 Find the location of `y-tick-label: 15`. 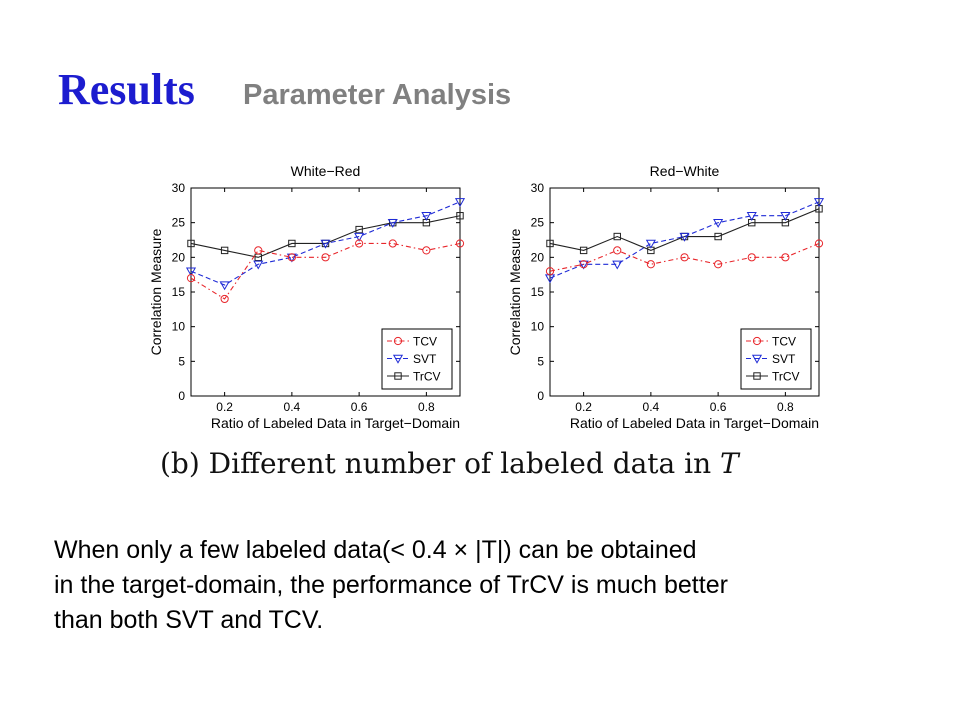

y-tick-label: 15 is located at coordinates (179, 292).